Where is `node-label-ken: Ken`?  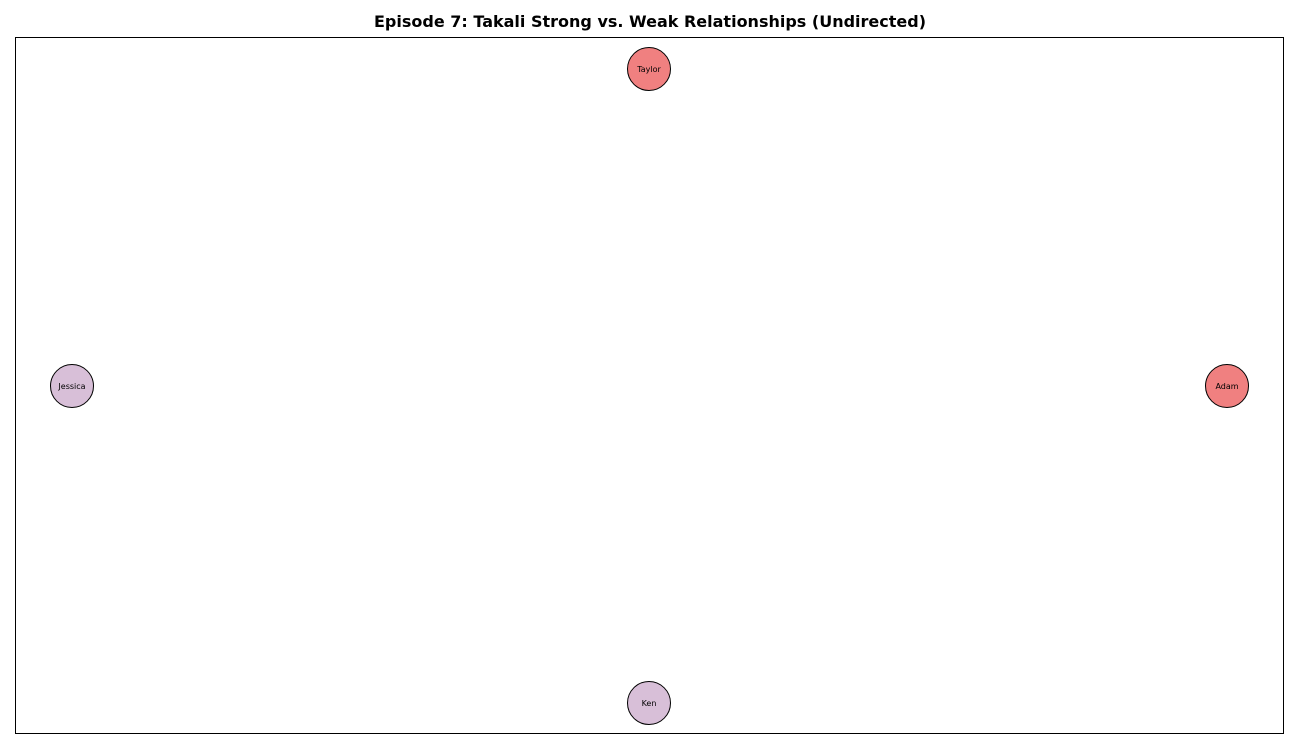 node-label-ken: Ken is located at coordinates (649, 703).